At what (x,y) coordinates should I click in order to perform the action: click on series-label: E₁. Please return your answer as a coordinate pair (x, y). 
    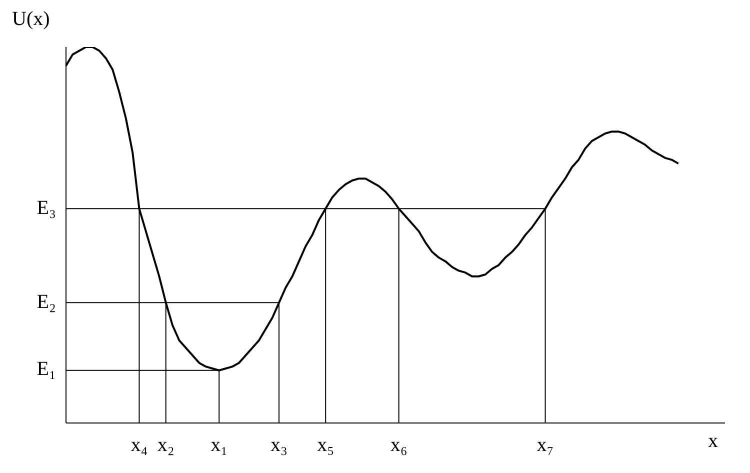
    Looking at the image, I should click on (46, 370).